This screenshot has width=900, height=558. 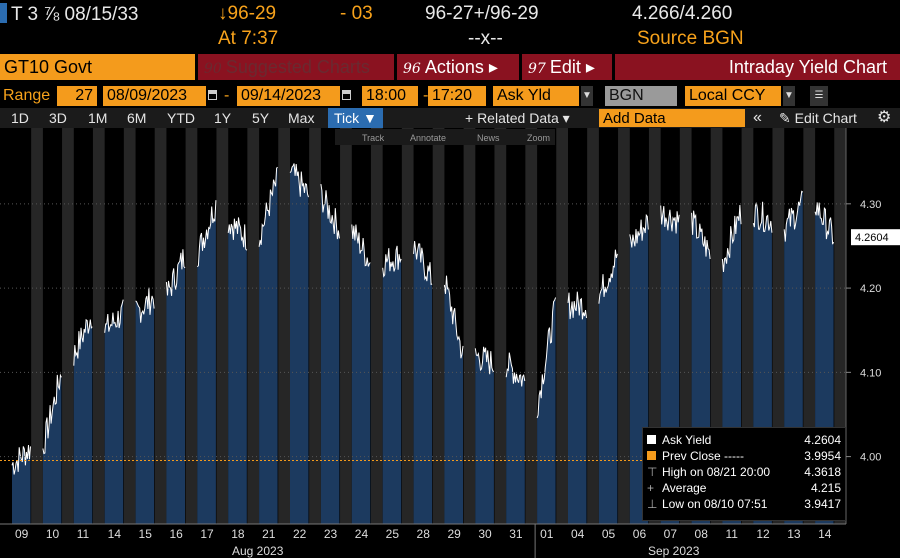 I want to click on legend-swatch-white, so click(x=651, y=439).